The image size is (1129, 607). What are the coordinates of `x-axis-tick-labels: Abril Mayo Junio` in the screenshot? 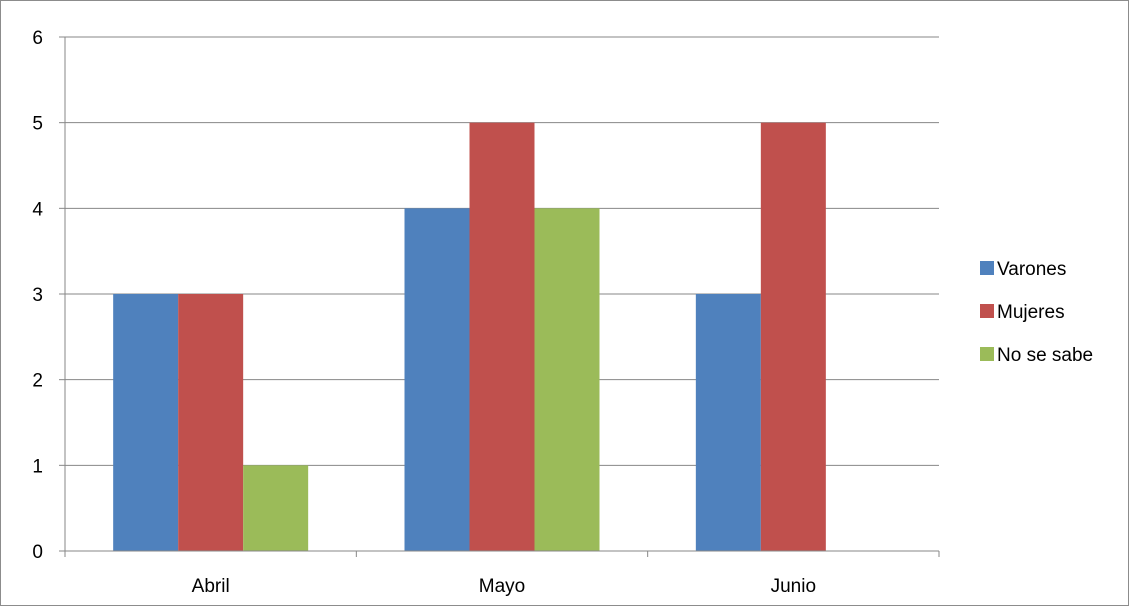 It's located at (504, 586).